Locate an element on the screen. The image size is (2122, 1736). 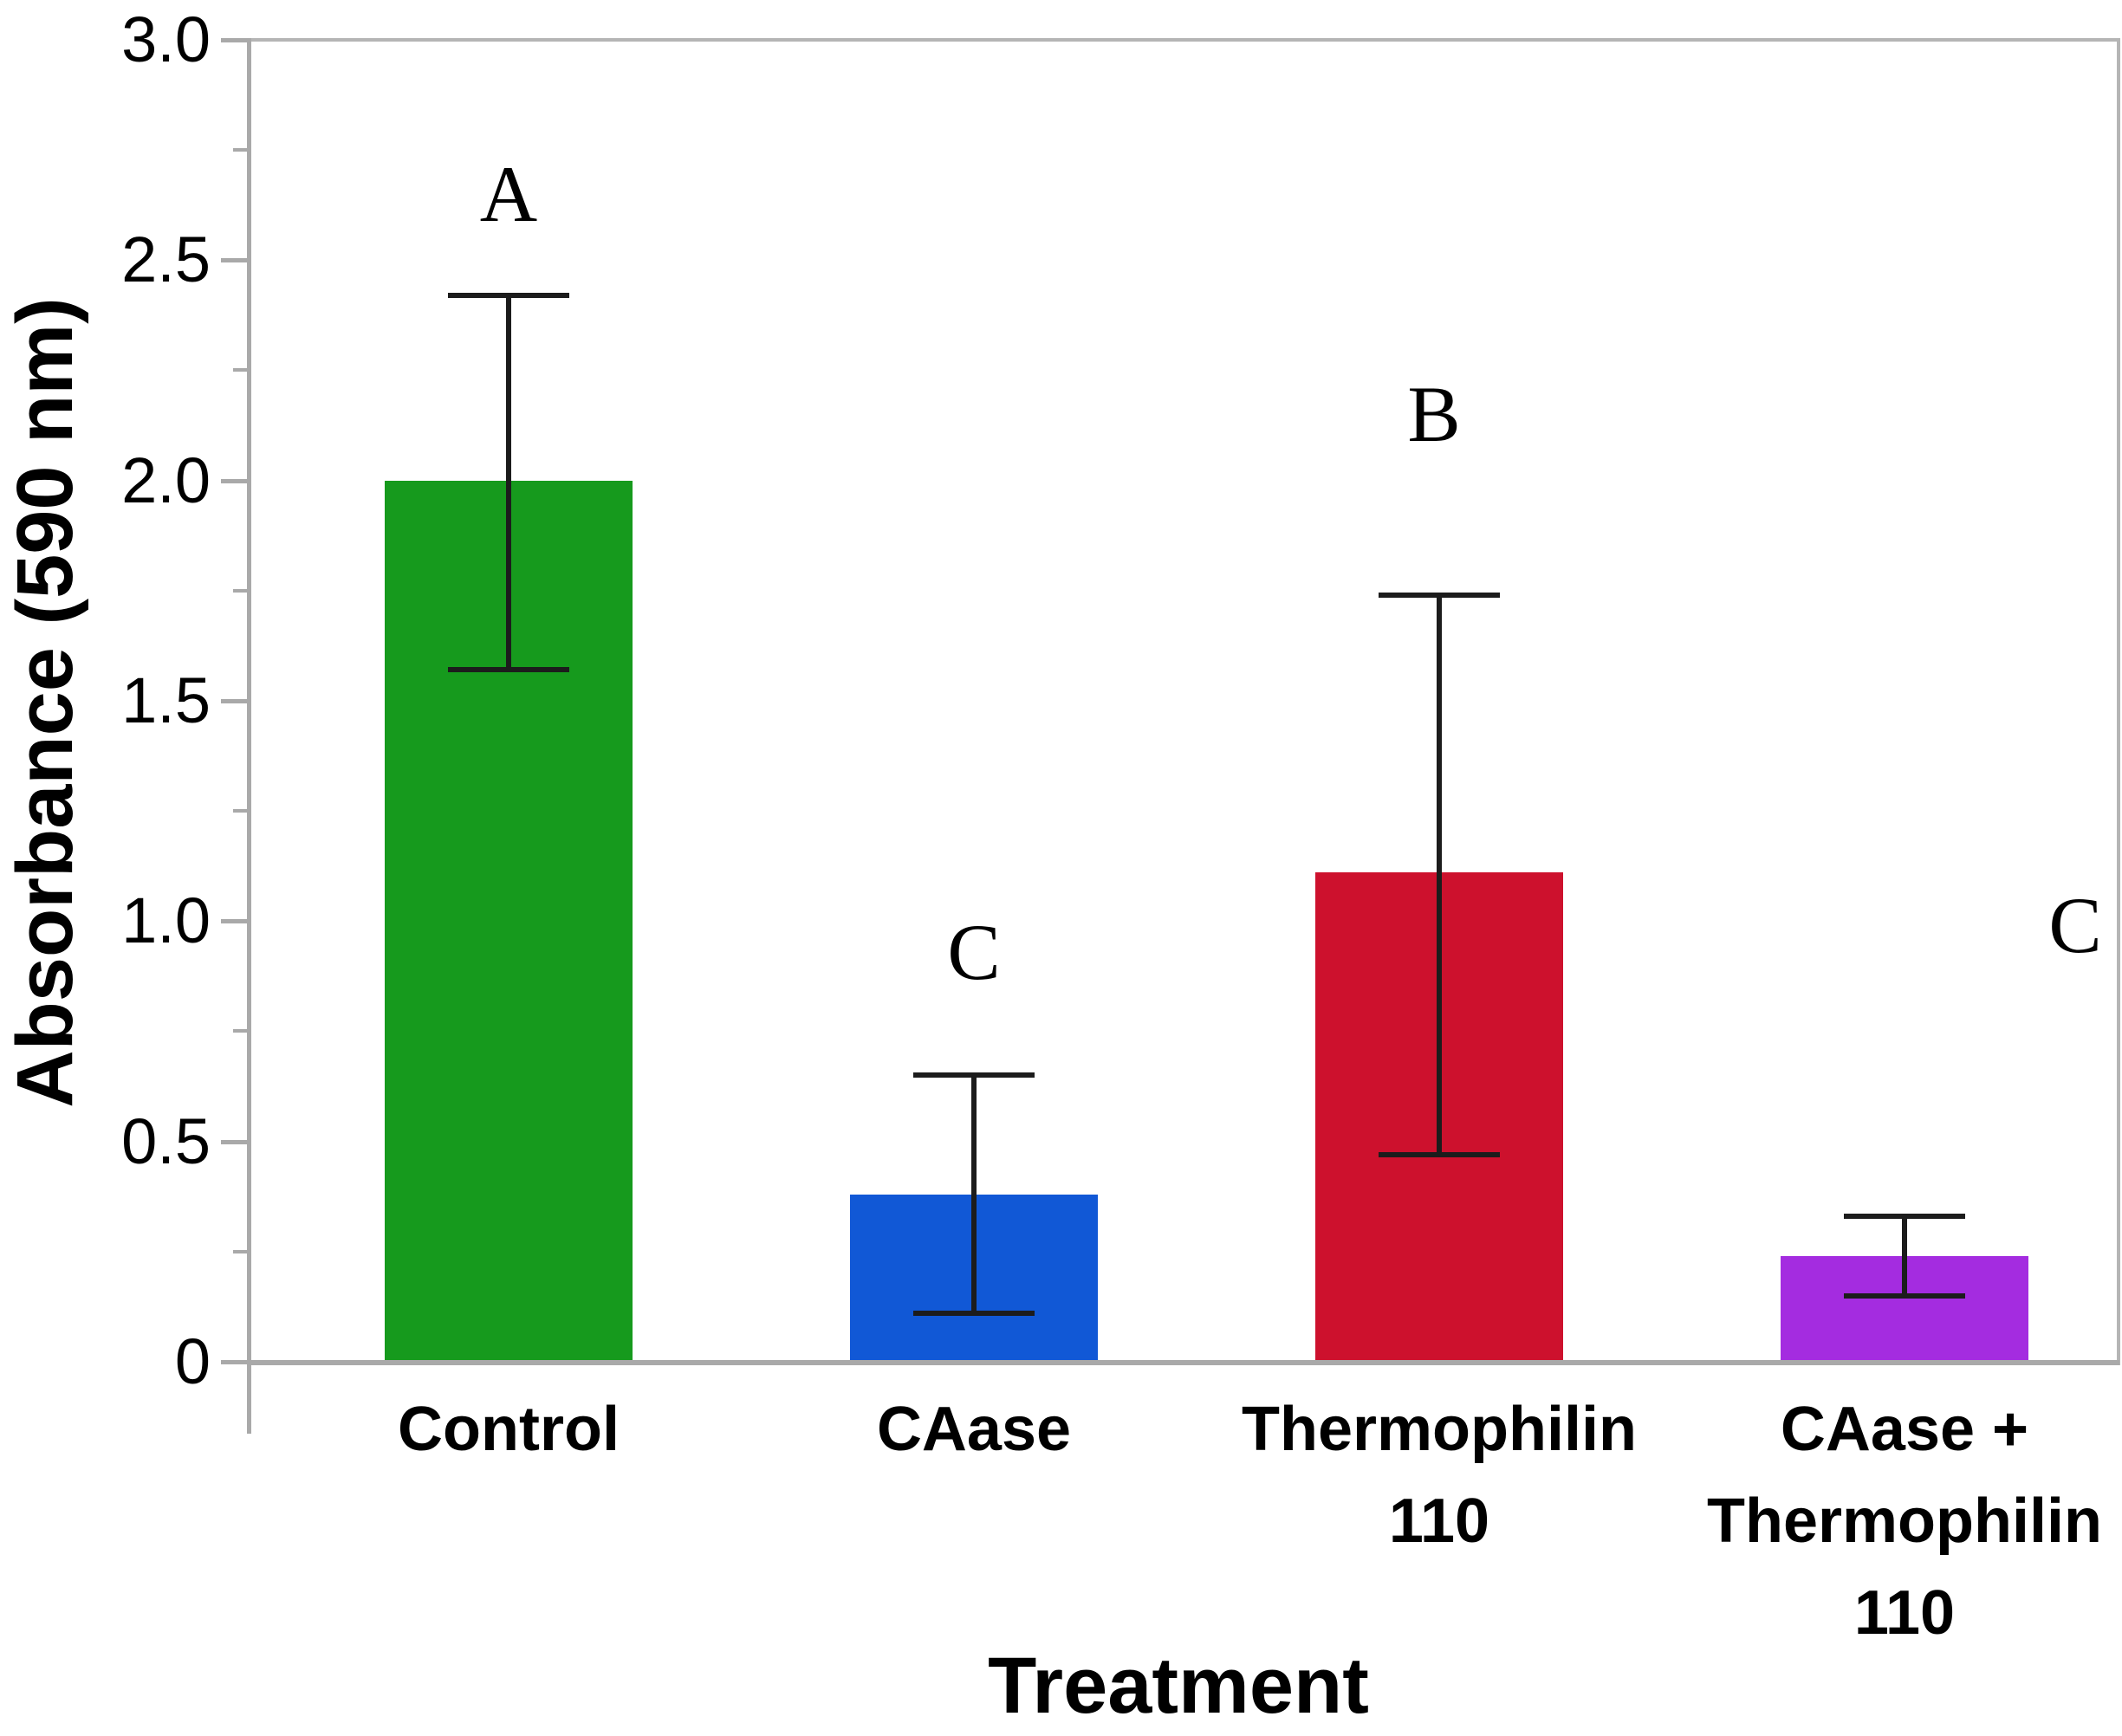
category-label: Thermophilin 110 is located at coordinates (1440, 1476).